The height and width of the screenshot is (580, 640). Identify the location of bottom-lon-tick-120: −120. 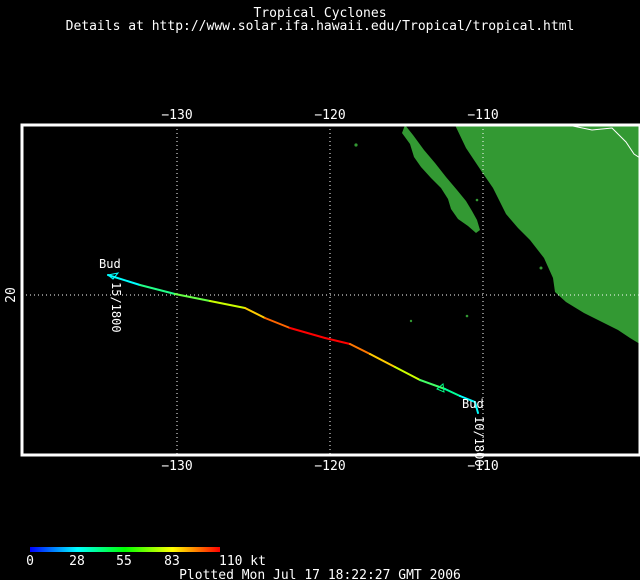
(329, 466).